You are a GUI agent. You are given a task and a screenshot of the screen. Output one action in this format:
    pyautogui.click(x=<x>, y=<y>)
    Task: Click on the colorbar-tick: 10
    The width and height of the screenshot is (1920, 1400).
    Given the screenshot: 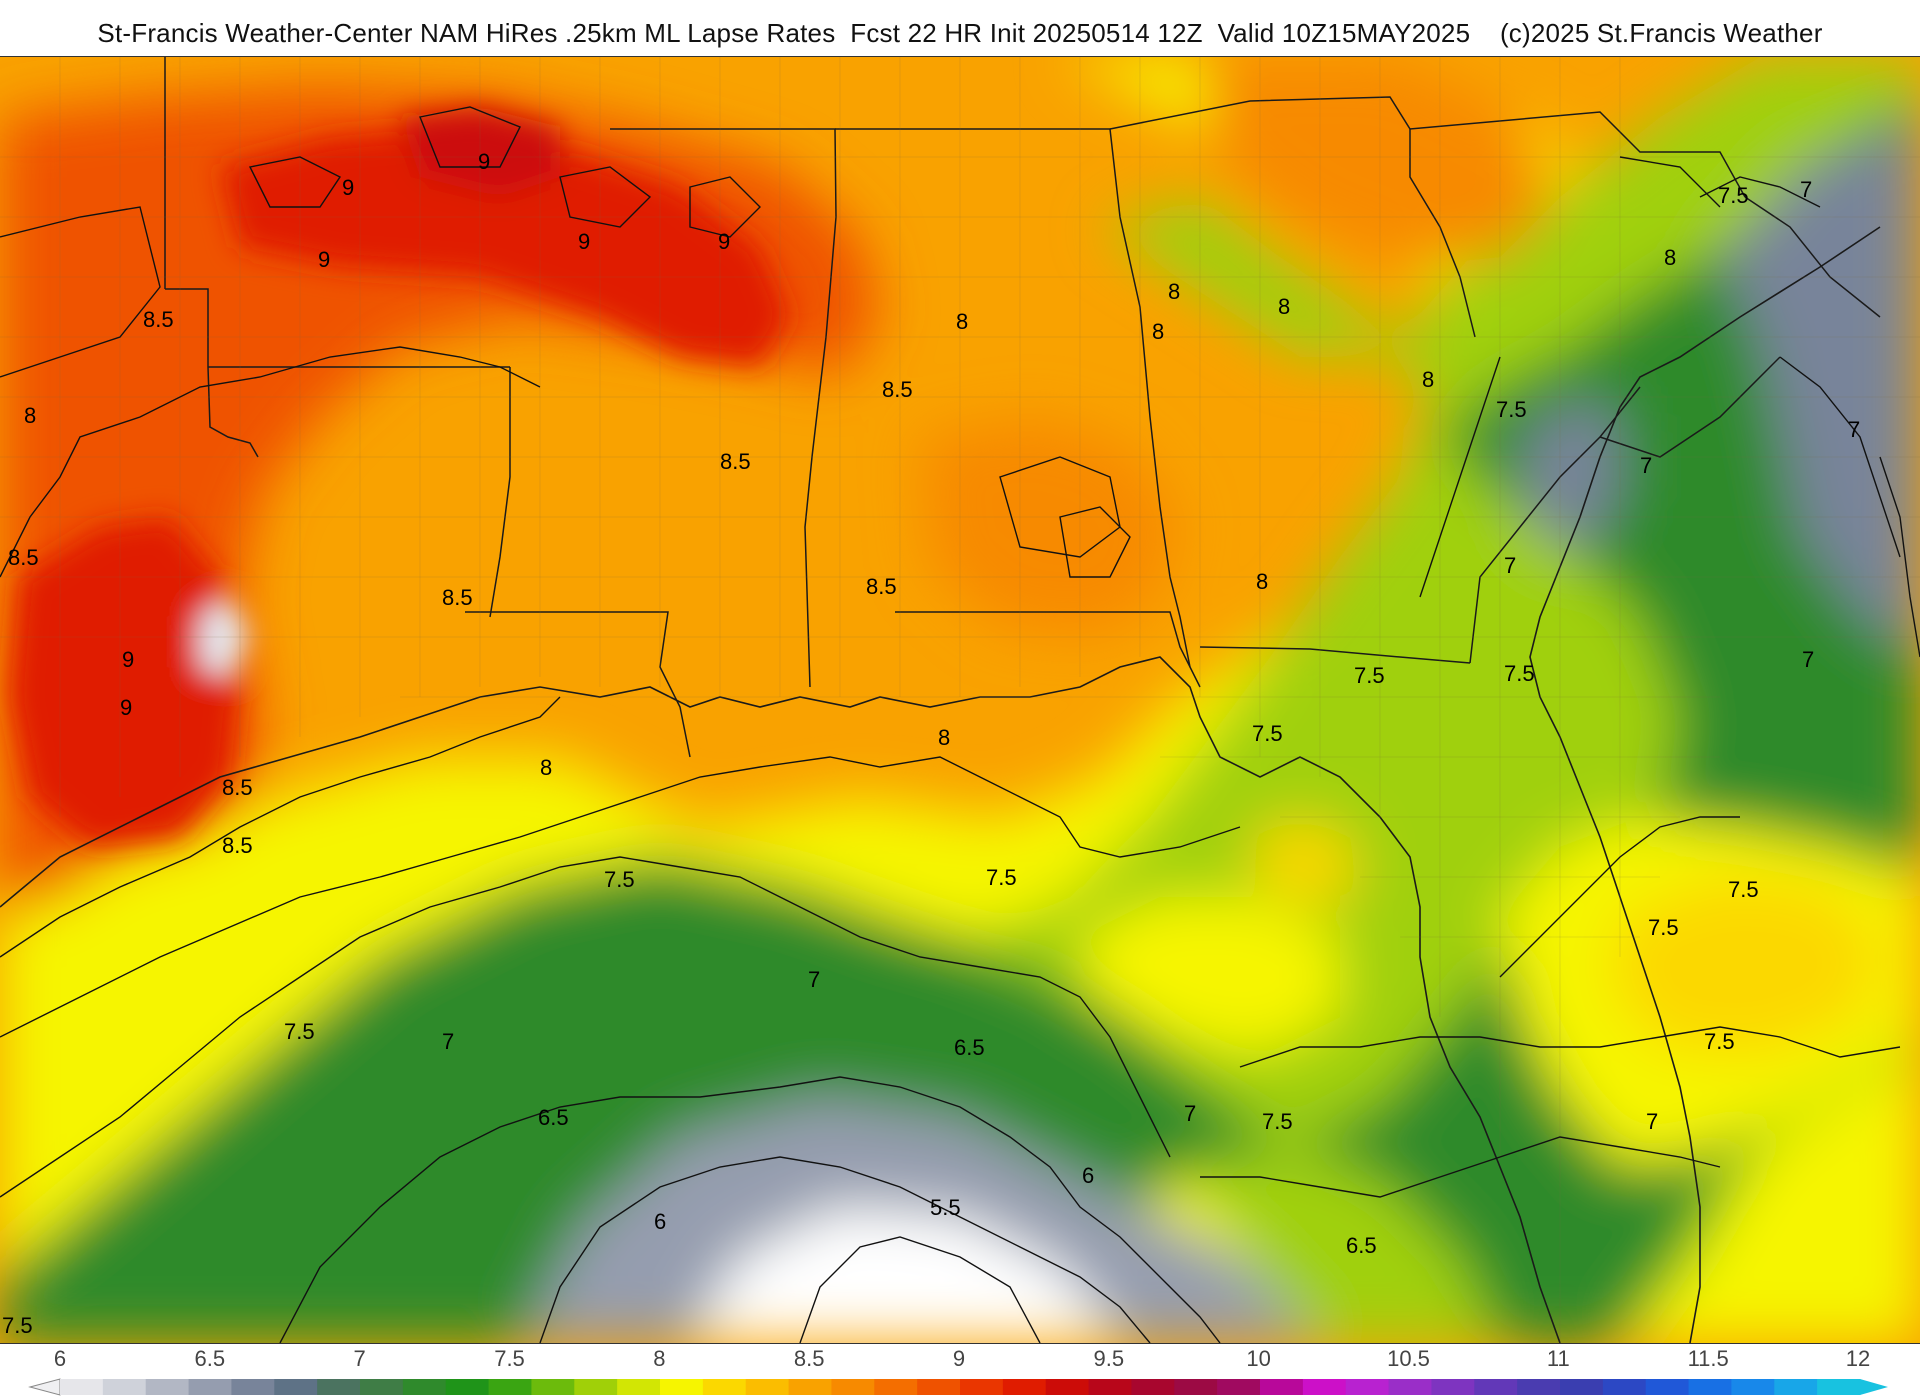 What is the action you would take?
    pyautogui.click(x=1258, y=1358)
    